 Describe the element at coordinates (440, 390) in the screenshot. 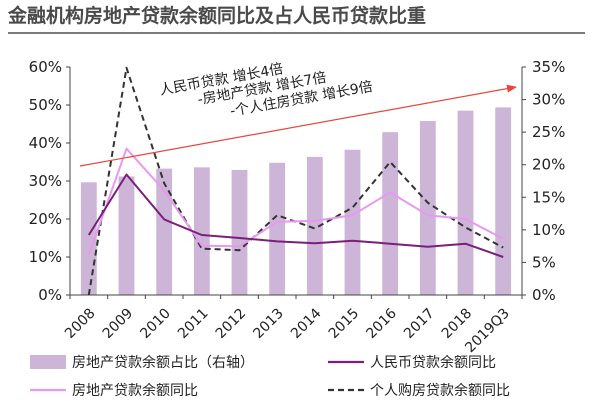

I see `legend-label: 个人购房贷款余额同比` at that location.